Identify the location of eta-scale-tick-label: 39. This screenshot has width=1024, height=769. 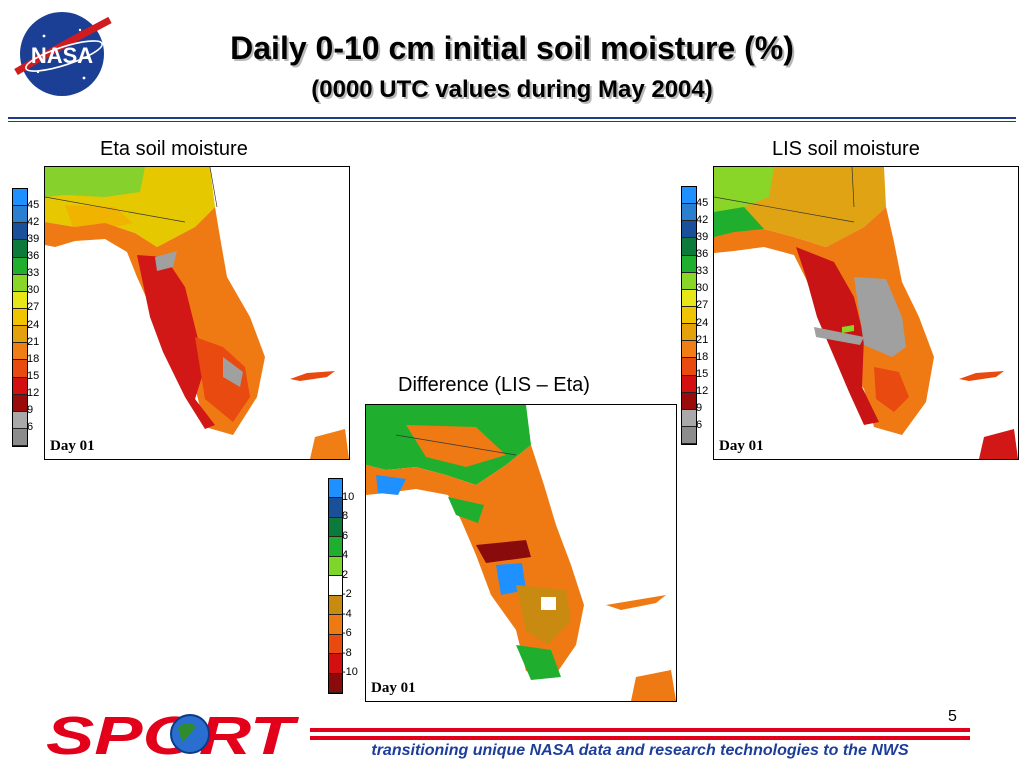
(33, 238).